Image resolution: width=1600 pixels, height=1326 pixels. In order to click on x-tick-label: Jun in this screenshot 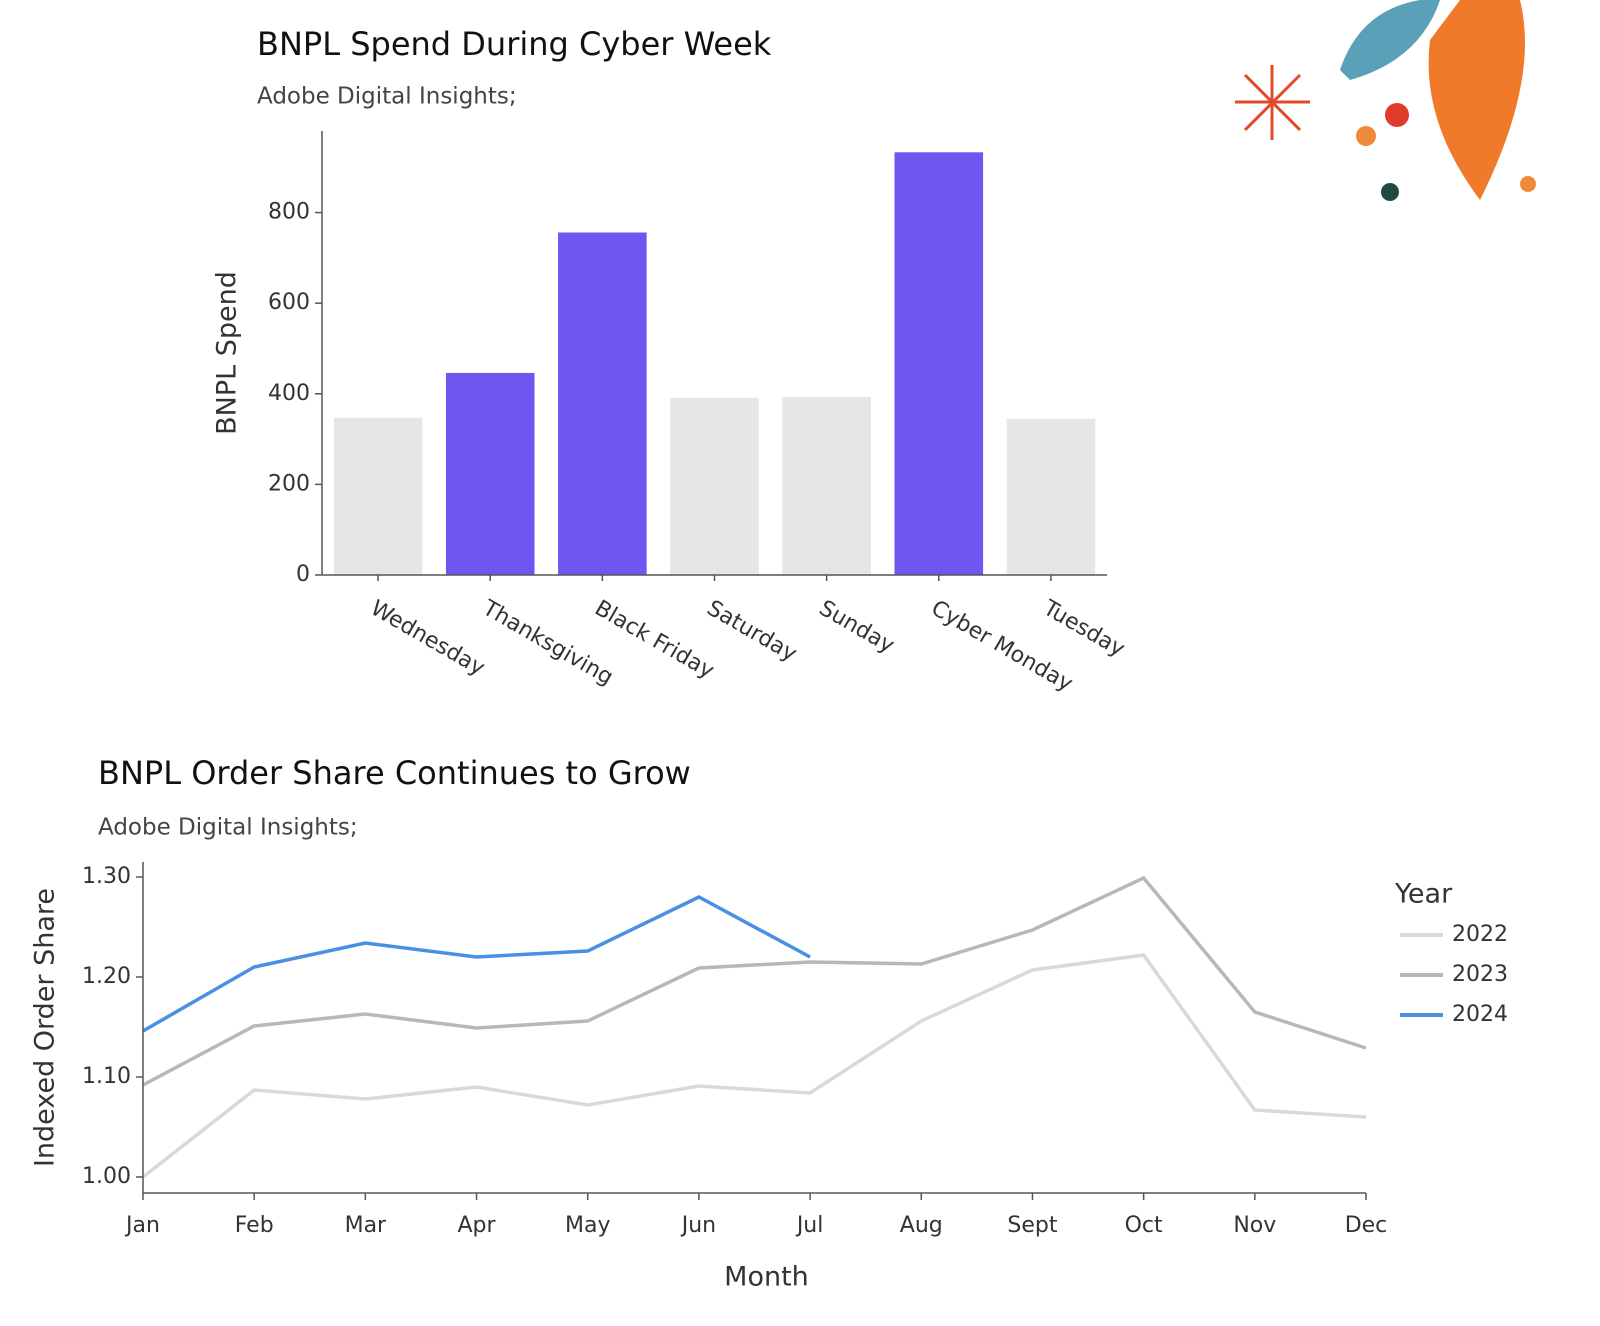, I will do `click(698, 1225)`.